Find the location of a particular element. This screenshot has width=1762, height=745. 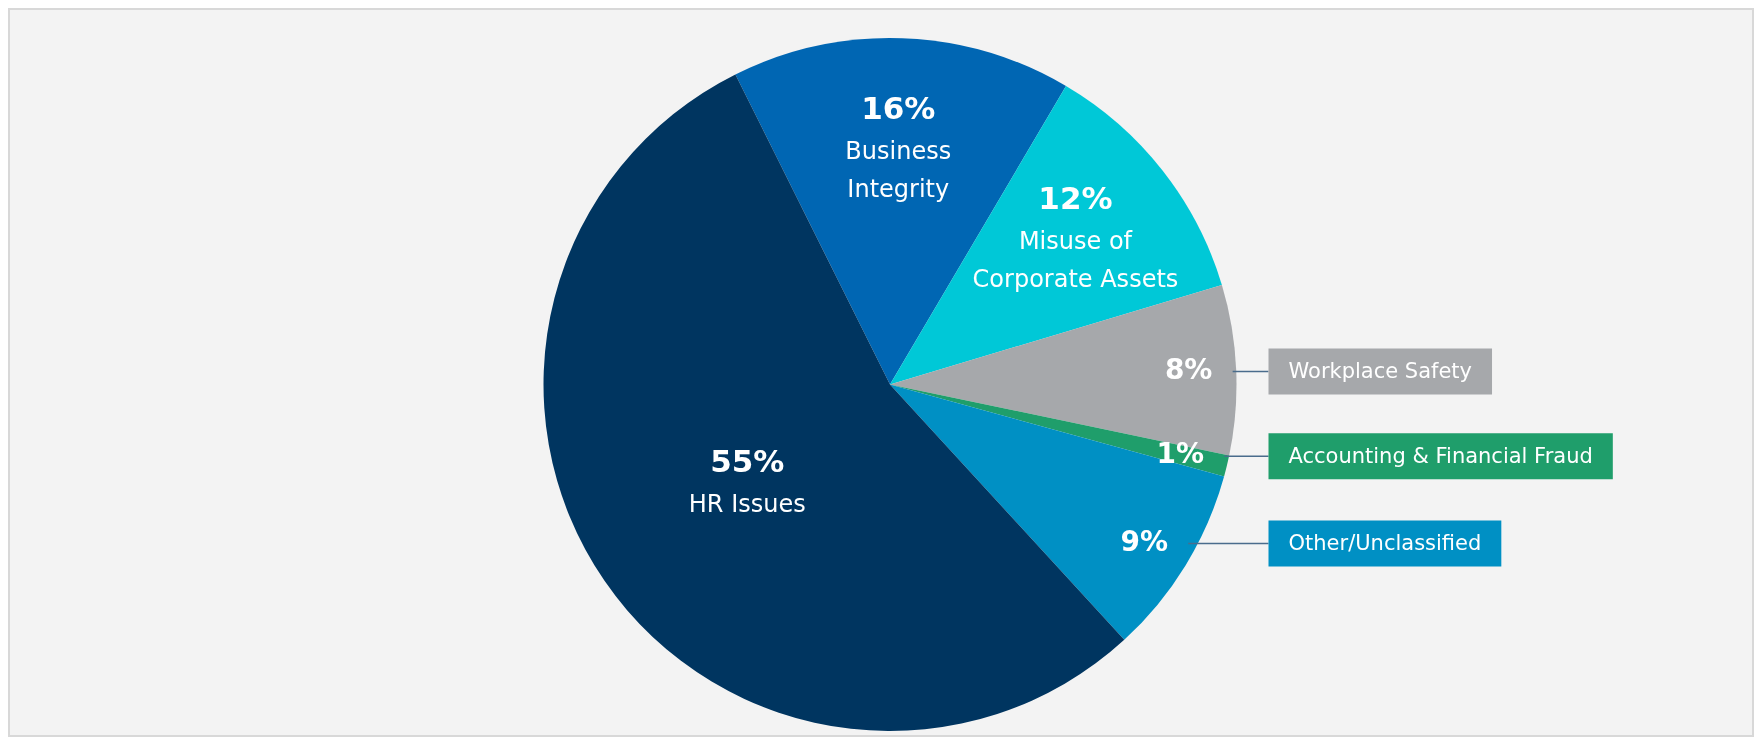

slice-label: Workplace Safety is located at coordinates (1380, 370).